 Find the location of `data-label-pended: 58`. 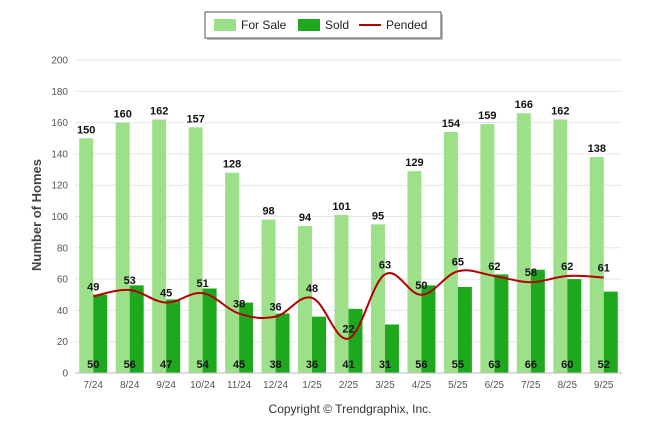

data-label-pended: 58 is located at coordinates (531, 273).